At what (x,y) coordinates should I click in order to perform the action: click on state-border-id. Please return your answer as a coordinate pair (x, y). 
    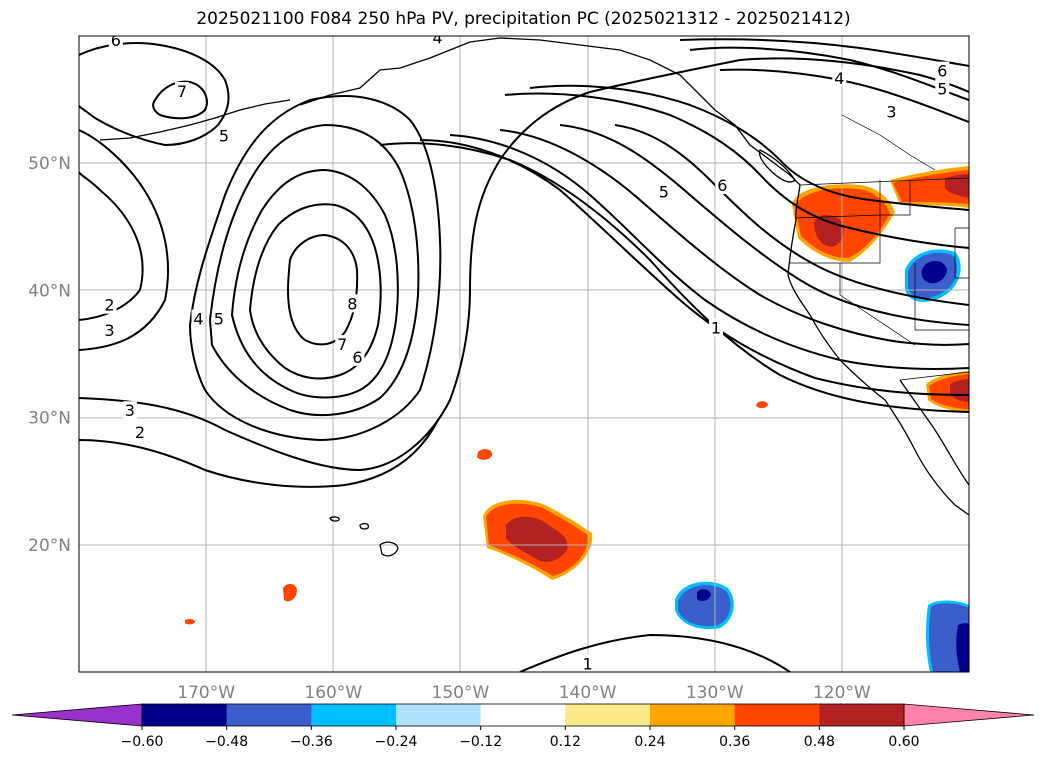
    Looking at the image, I should click on (895, 198).